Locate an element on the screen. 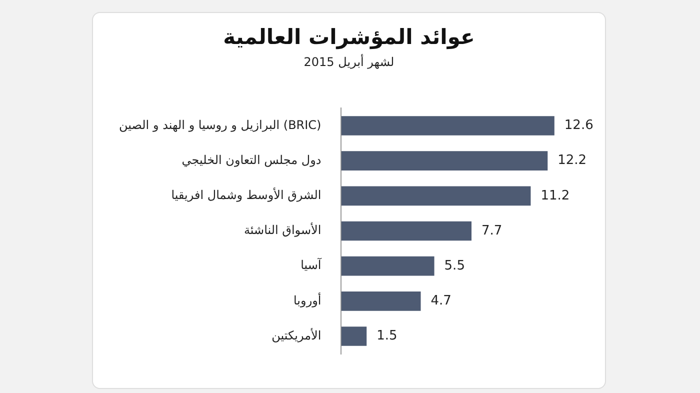 This screenshot has height=393, width=700. data-label: 12.2 is located at coordinates (572, 160).